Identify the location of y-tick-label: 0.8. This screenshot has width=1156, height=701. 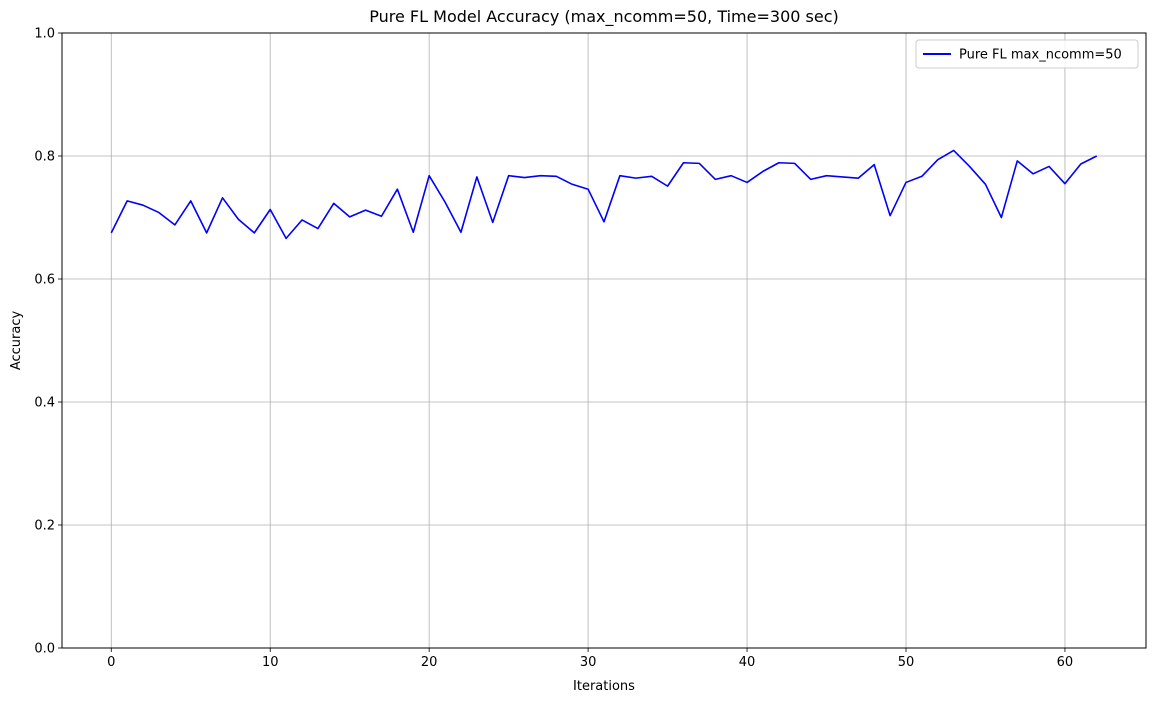
(44, 157).